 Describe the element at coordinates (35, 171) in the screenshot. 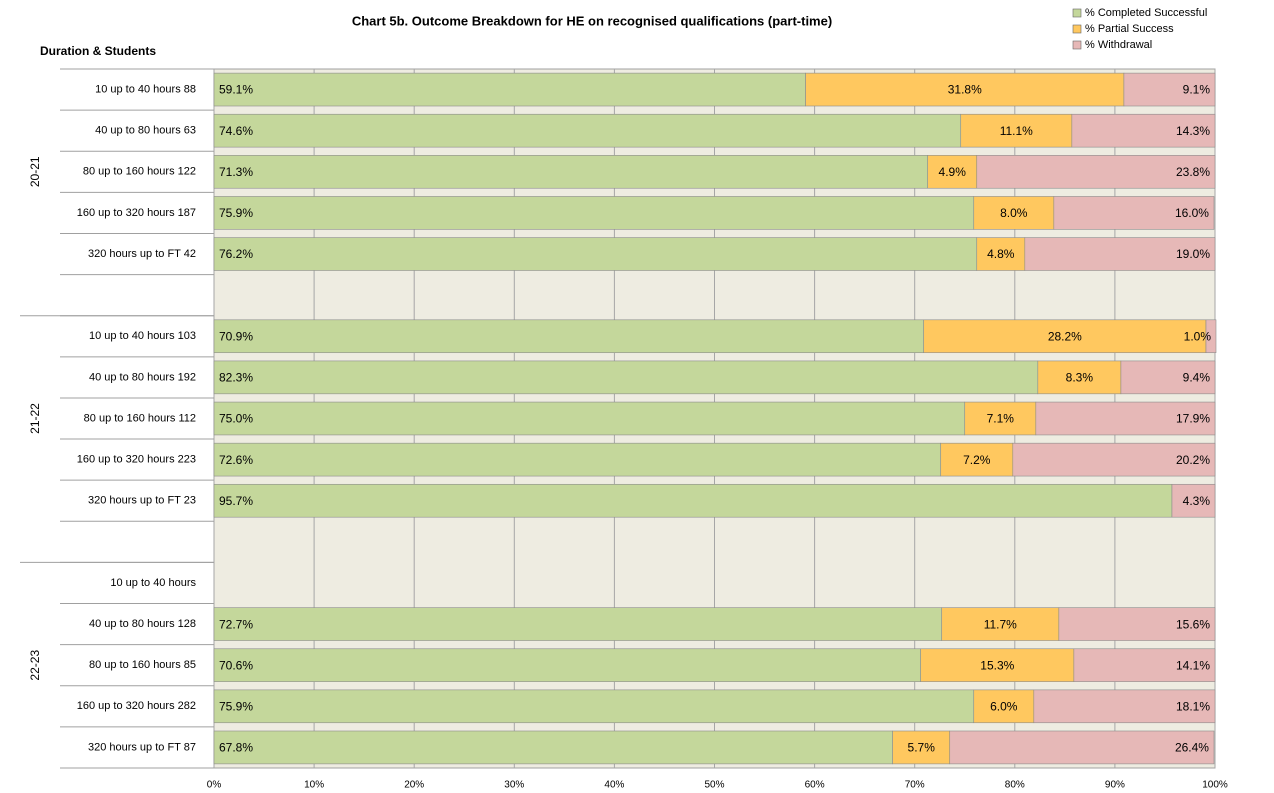

I see `group-label: 20-21` at that location.